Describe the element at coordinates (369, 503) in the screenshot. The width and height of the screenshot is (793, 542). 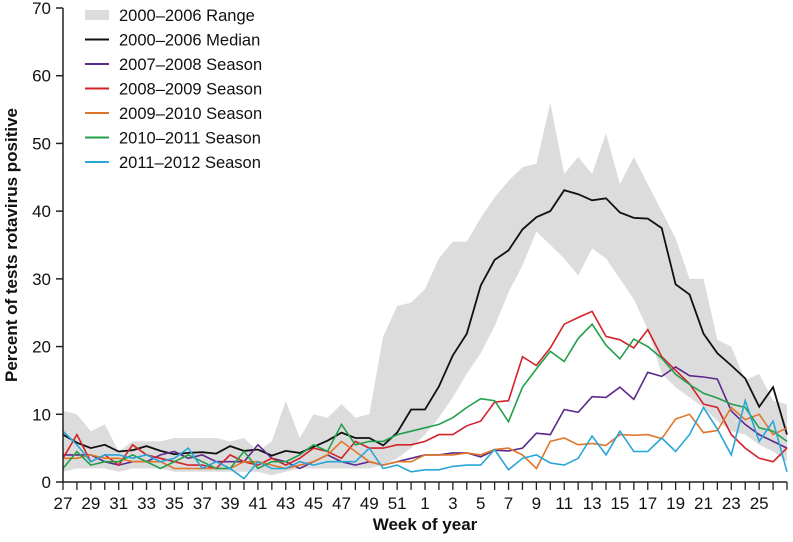
I see `x-tick-label: 49` at that location.